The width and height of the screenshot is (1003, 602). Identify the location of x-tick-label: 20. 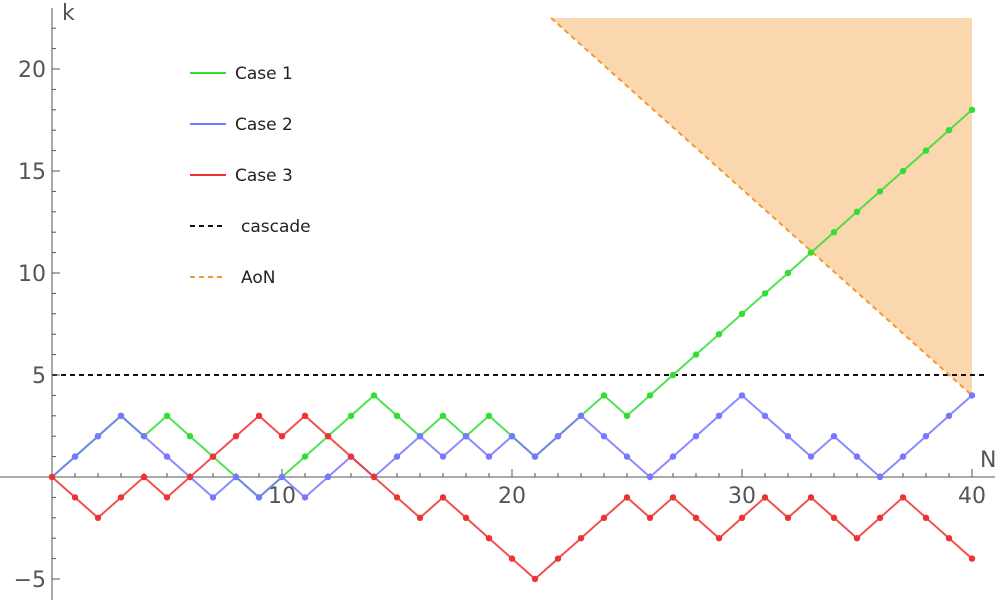
(512, 496).